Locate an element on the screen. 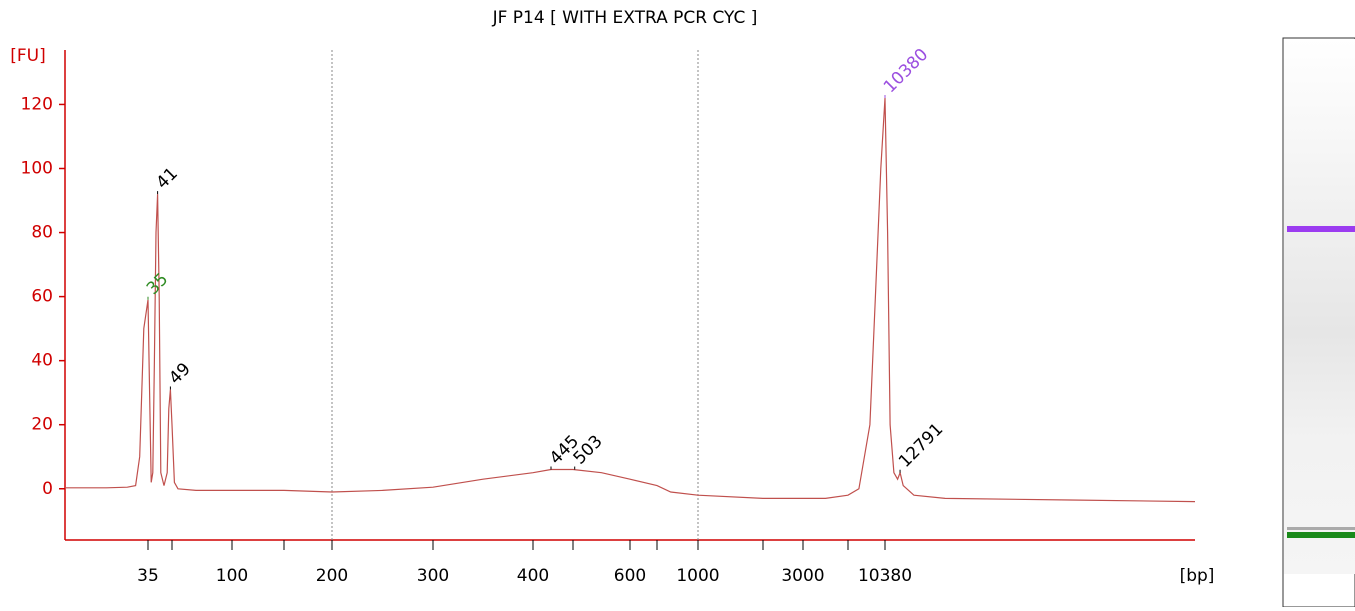  y-axis-label: [FU] is located at coordinates (28, 56).